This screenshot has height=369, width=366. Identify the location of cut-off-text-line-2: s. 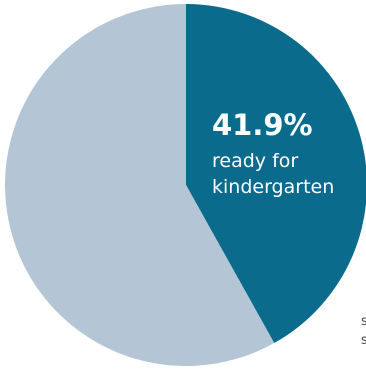
(363, 340).